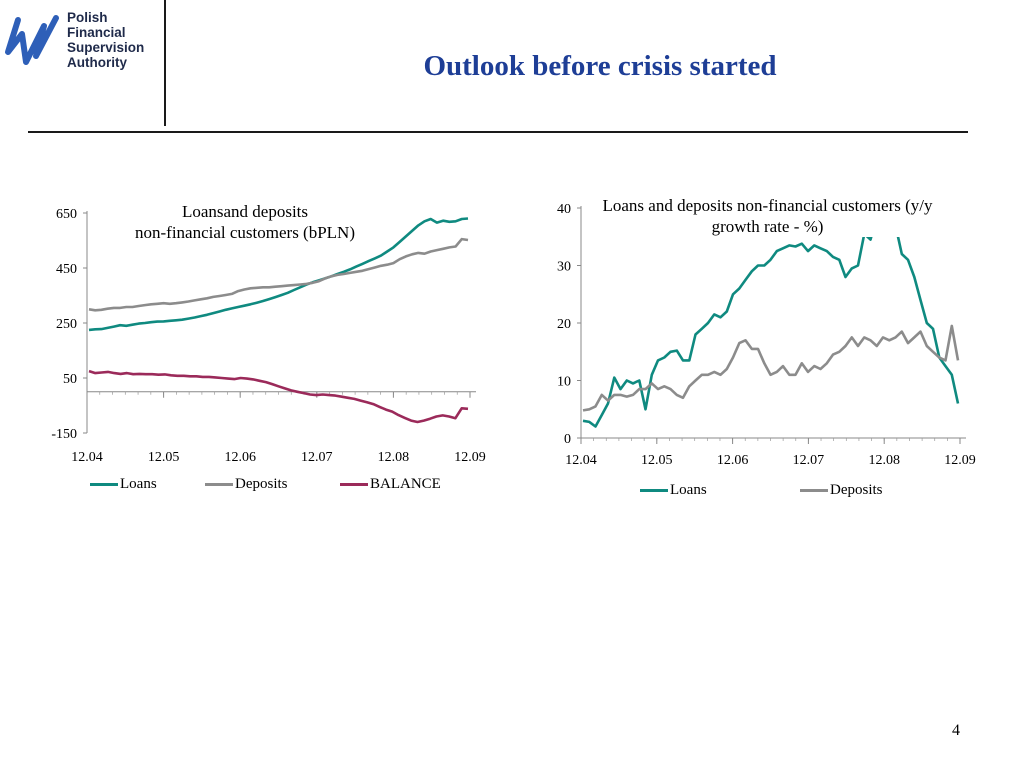  What do you see at coordinates (64, 434) in the screenshot?
I see `y-tick-label: -150` at bounding box center [64, 434].